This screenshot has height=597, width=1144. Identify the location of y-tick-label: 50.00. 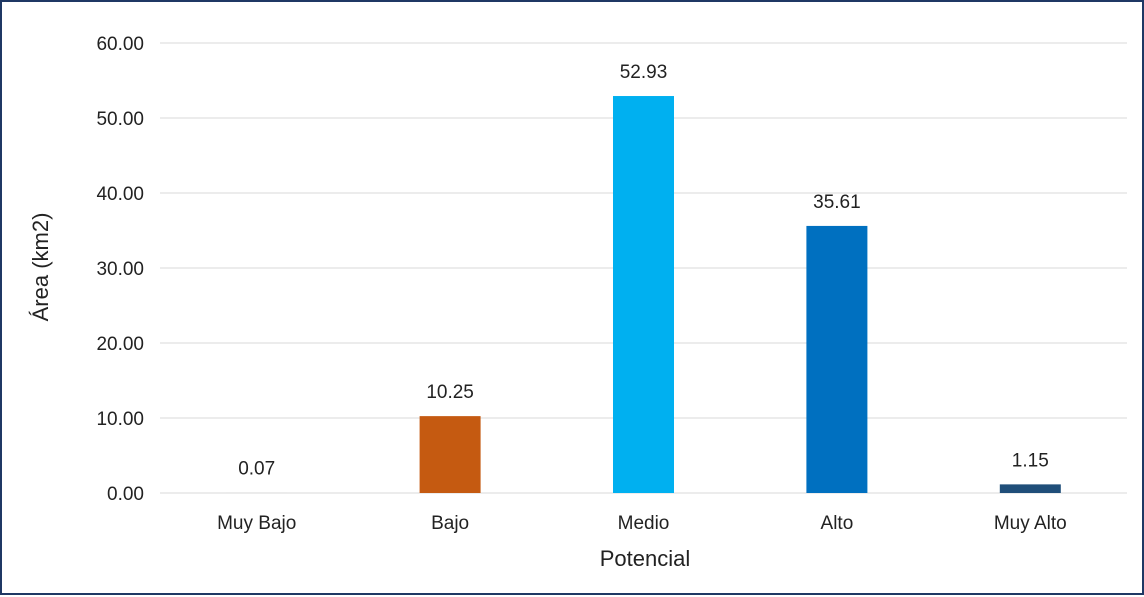
(120, 119).